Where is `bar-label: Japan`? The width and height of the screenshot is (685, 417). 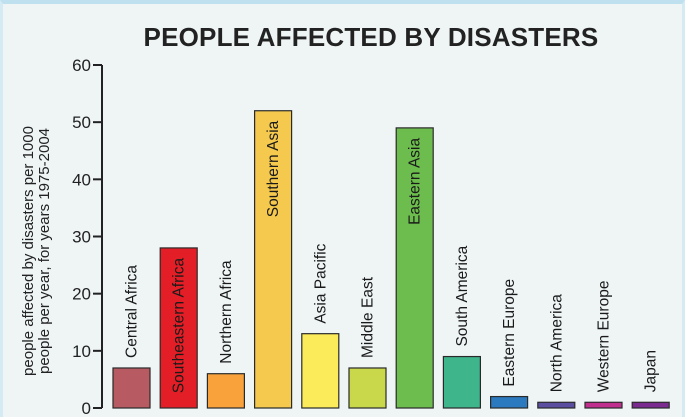 bar-label: Japan is located at coordinates (651, 371).